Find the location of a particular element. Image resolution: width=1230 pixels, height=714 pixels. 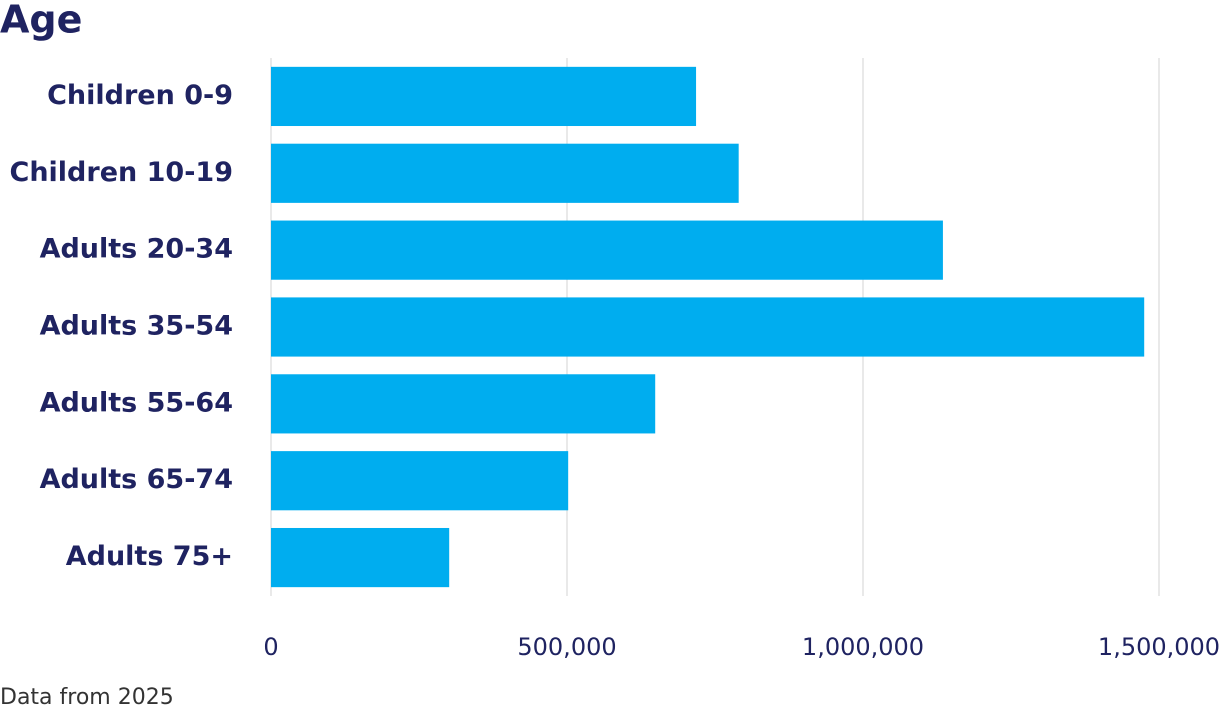

y-tick-label: Adults 20-34 is located at coordinates (136, 249).